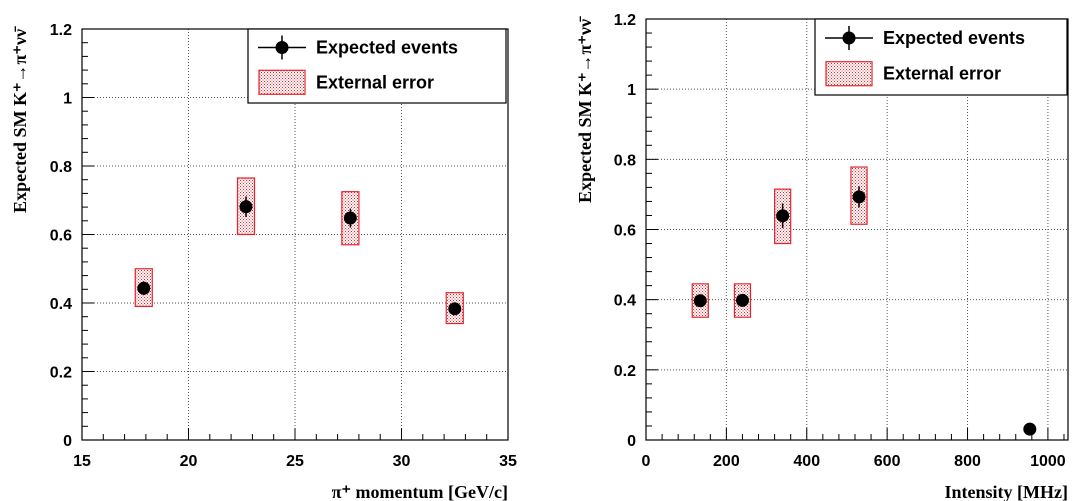  I want to click on x-axis-title: Intensity [MHz], so click(1006, 491).